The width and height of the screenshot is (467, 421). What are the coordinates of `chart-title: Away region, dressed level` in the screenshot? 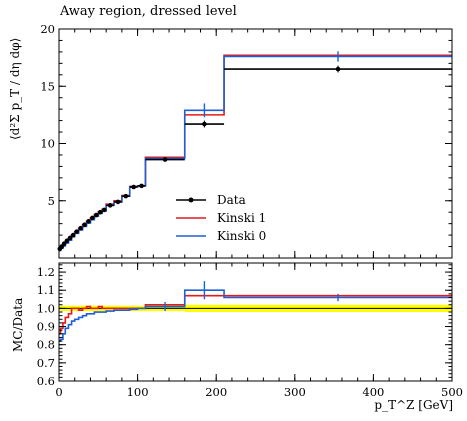 It's located at (148, 11).